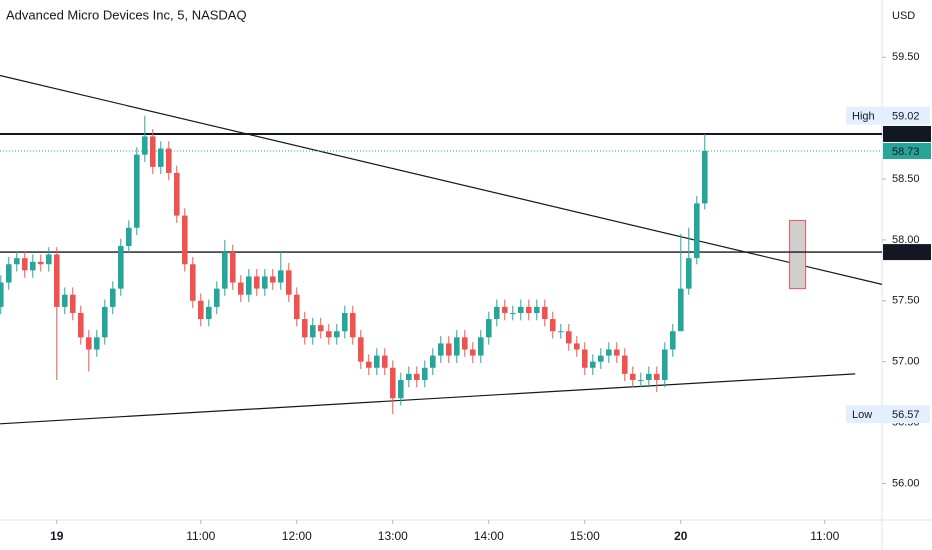 Image resolution: width=932 pixels, height=550 pixels. What do you see at coordinates (585, 536) in the screenshot?
I see `x-tick-label: 15:00` at bounding box center [585, 536].